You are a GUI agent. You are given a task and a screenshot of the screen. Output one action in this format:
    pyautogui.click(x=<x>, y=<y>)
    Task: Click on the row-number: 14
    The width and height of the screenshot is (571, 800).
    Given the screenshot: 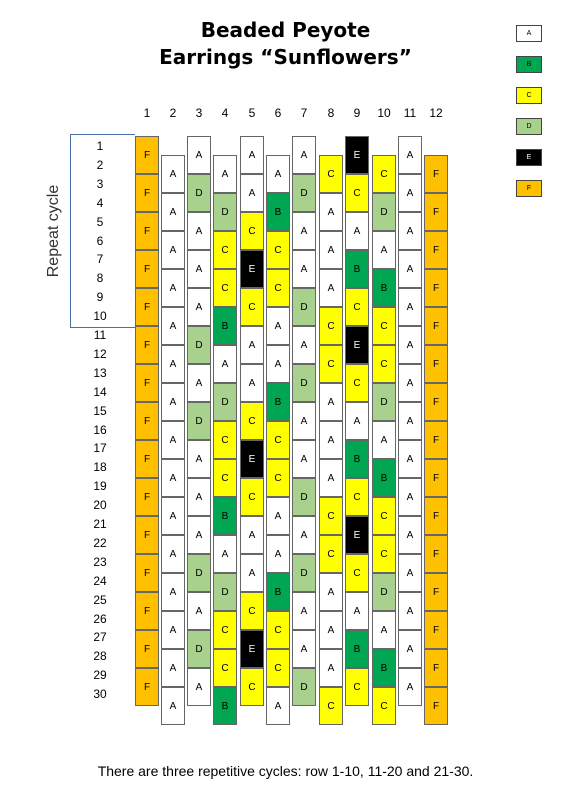 What is the action you would take?
    pyautogui.click(x=100, y=391)
    